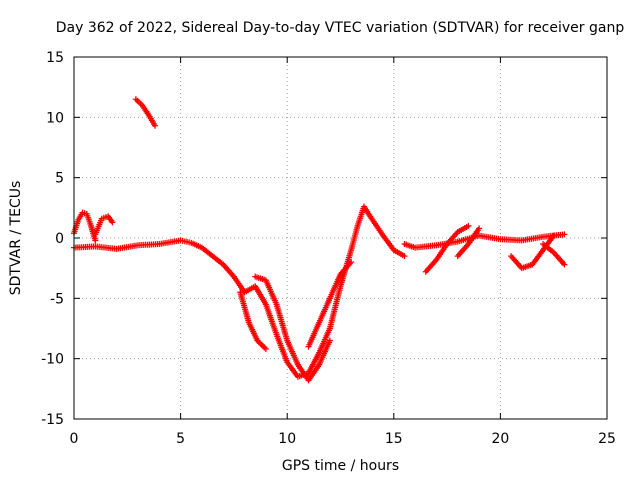  I want to click on series-evening-dip-b, so click(468, 242).